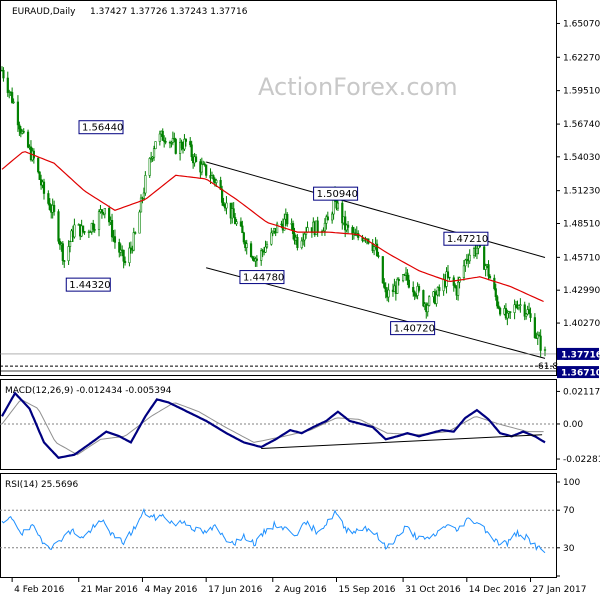  What do you see at coordinates (581, 192) in the screenshot?
I see `price-y-tick-label: 1.51230` at bounding box center [581, 192].